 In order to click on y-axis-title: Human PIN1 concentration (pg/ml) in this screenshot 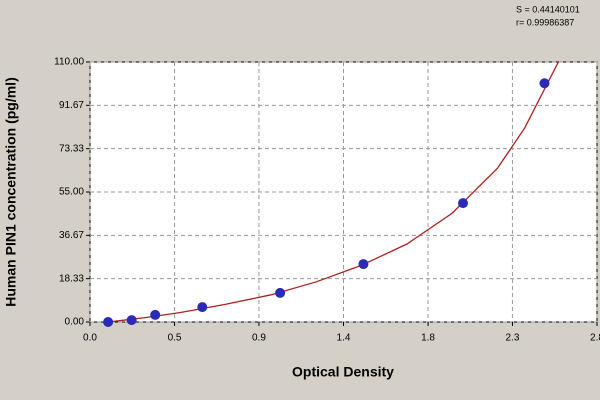, I will do `click(11, 191)`.